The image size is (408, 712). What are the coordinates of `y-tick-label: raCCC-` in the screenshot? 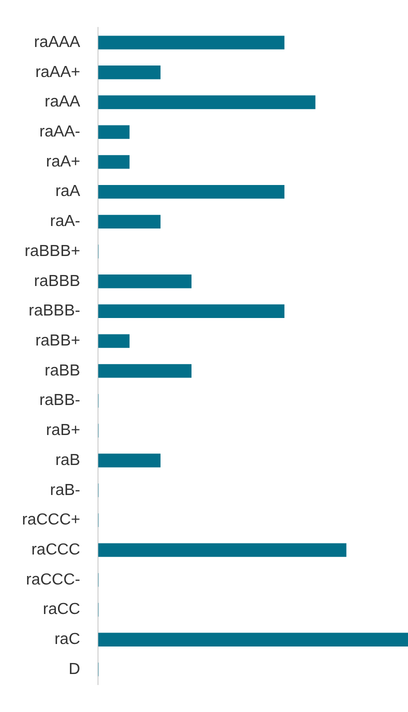 It's located at (53, 579).